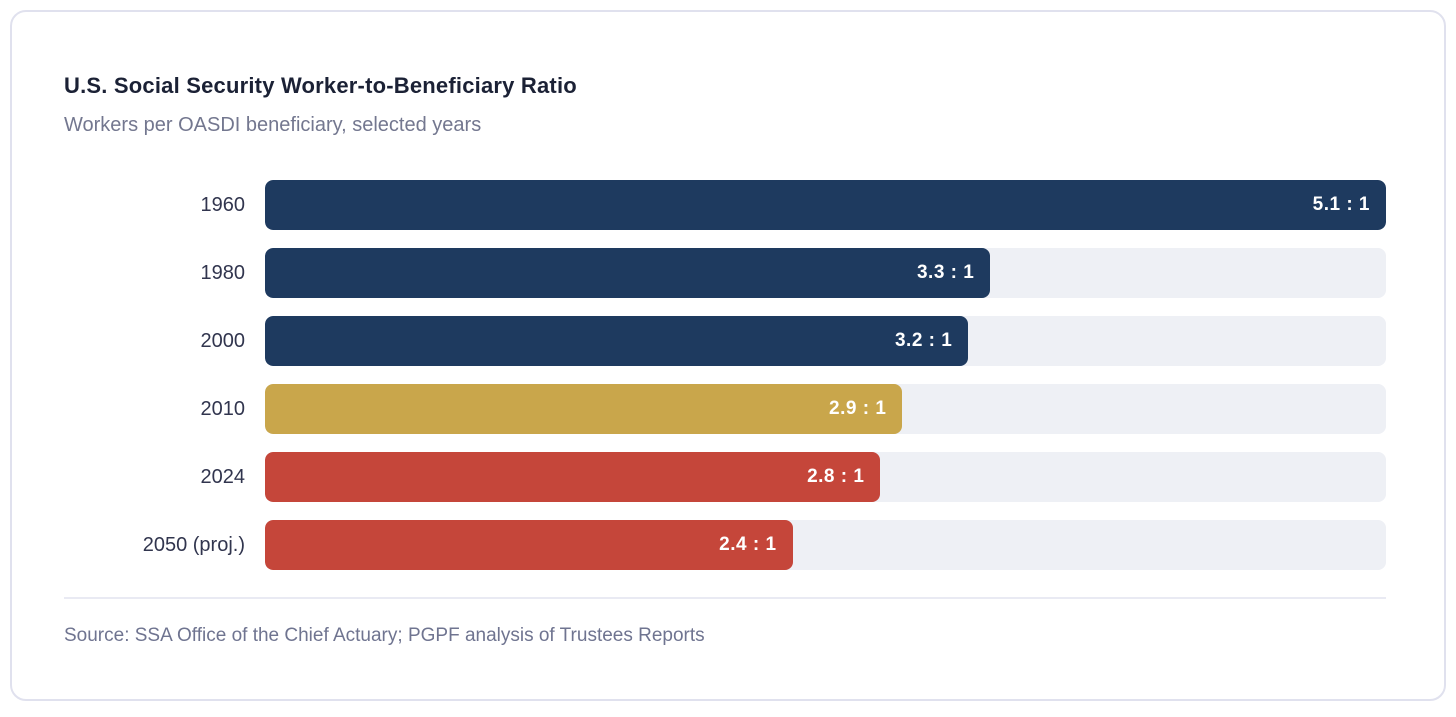 This screenshot has height=717, width=1456. Describe the element at coordinates (1341, 204) in the screenshot. I see `value-label: 5.1 : 1` at that location.